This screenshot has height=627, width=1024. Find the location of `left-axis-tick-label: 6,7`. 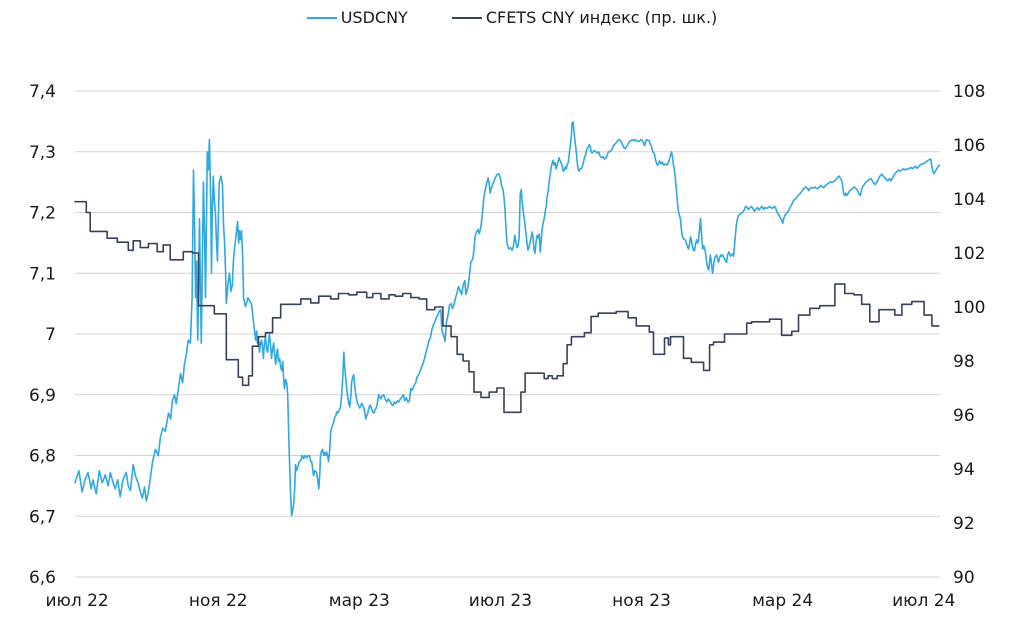

left-axis-tick-label: 6,7 is located at coordinates (42, 517).